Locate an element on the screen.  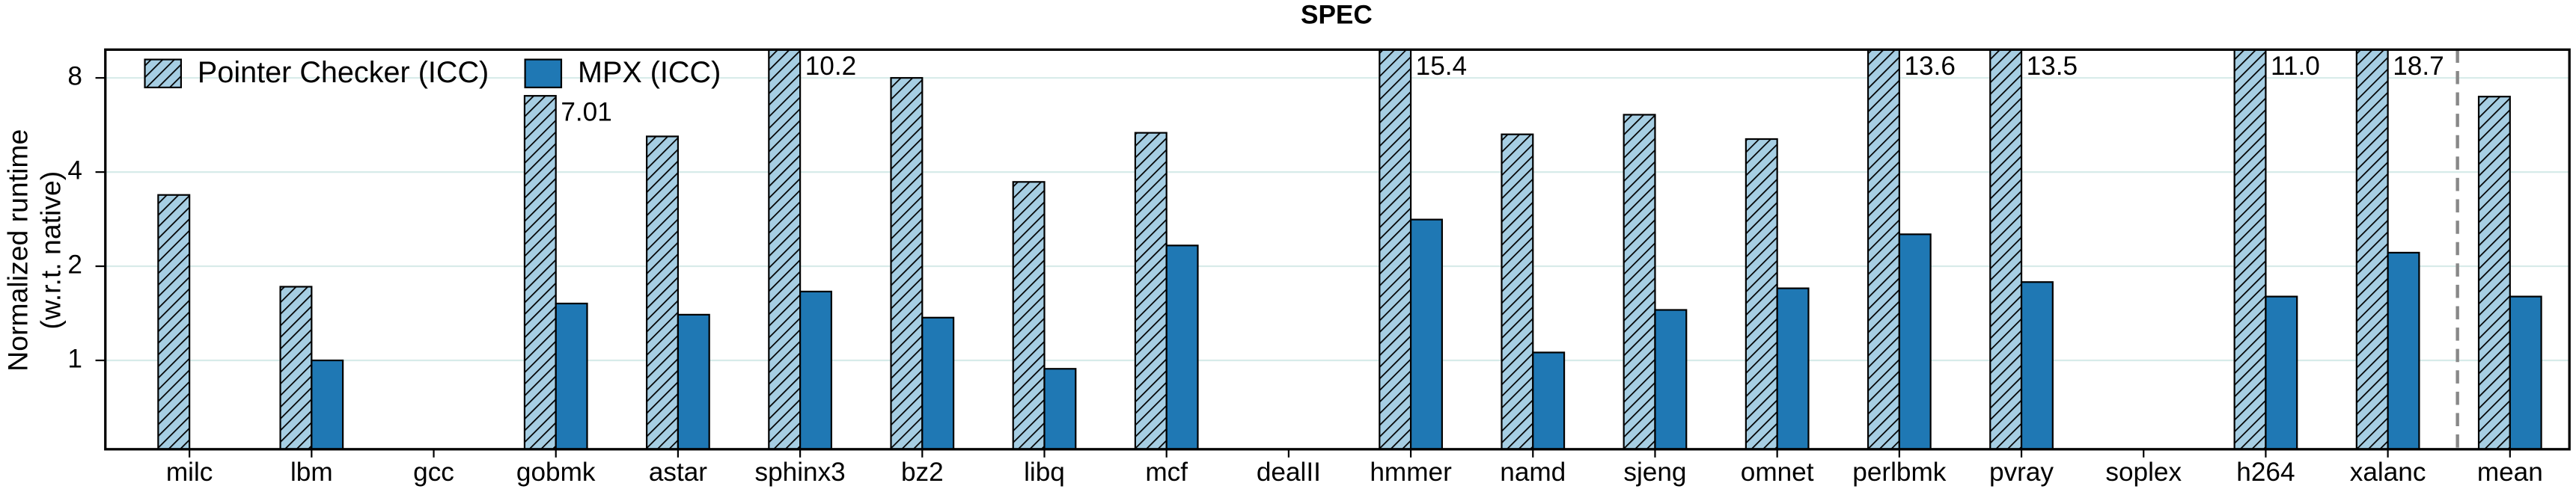
value-label: 15.4 is located at coordinates (1441, 66).